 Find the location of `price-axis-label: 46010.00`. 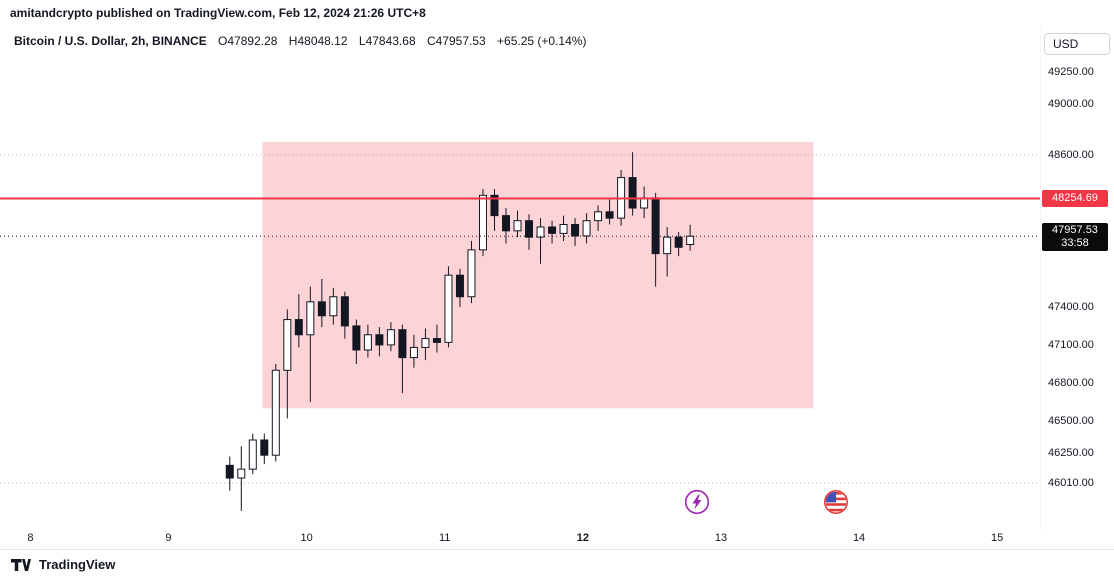

price-axis-label: 46010.00 is located at coordinates (1071, 483).